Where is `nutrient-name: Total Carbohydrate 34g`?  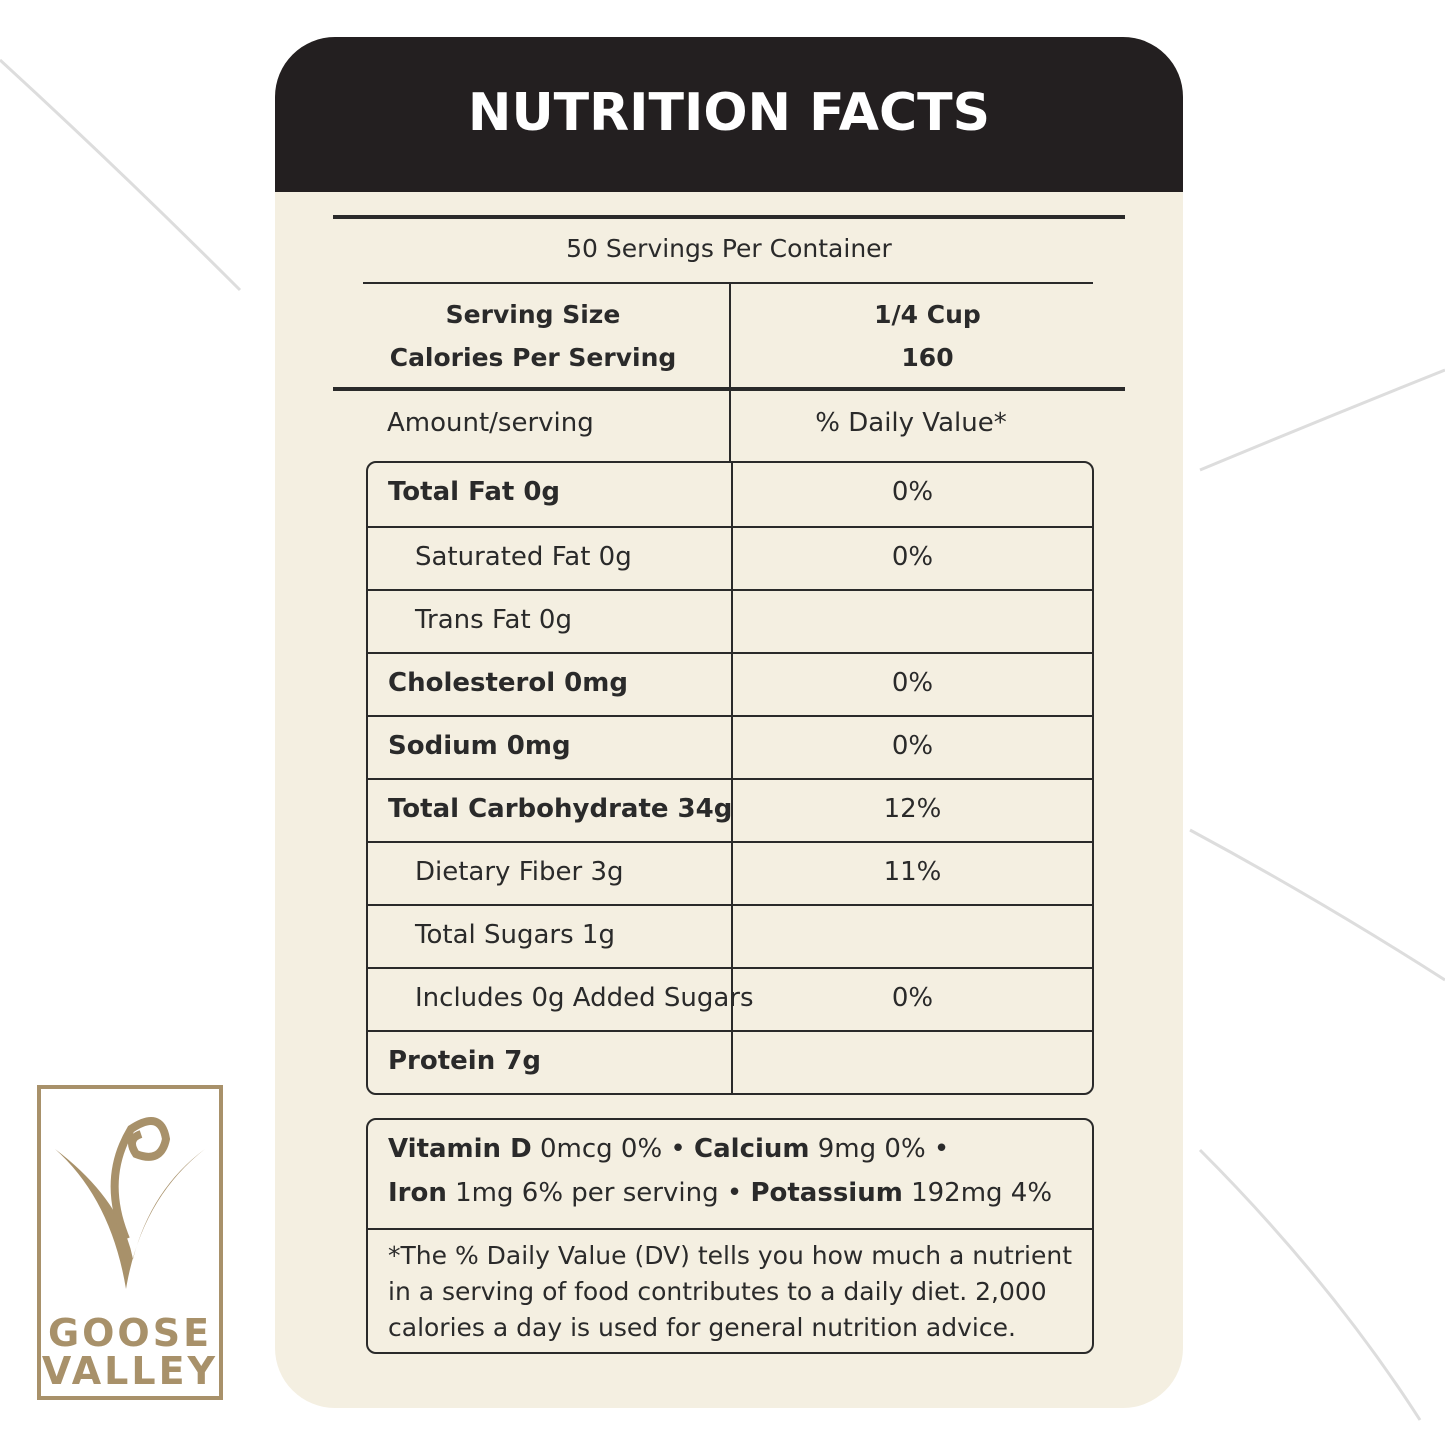
nutrient-name: Total Carbohydrate 34g is located at coordinates (560, 809).